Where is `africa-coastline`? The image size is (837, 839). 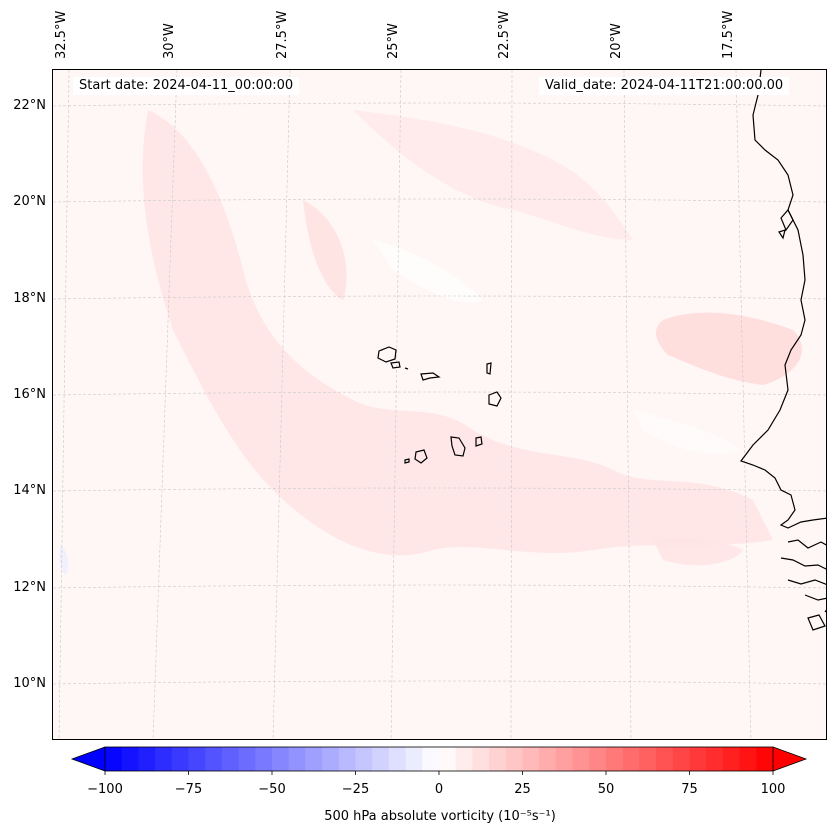 africa-coastline is located at coordinates (783, 299).